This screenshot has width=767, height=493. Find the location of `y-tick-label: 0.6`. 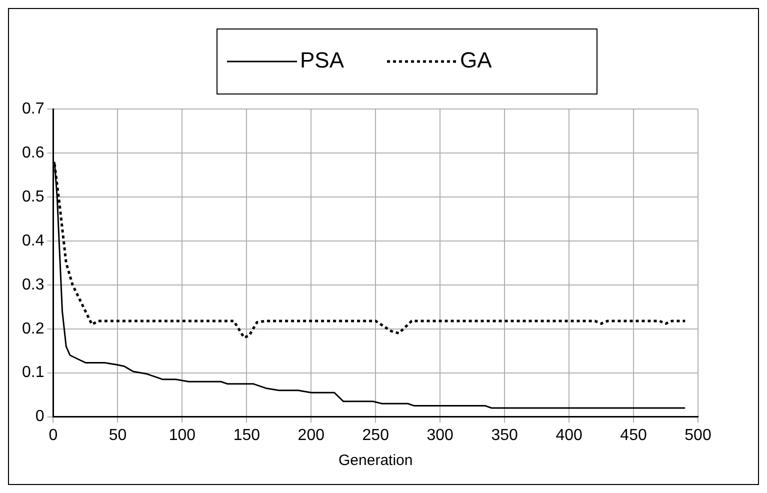

y-tick-label: 0.6 is located at coordinates (33, 153).